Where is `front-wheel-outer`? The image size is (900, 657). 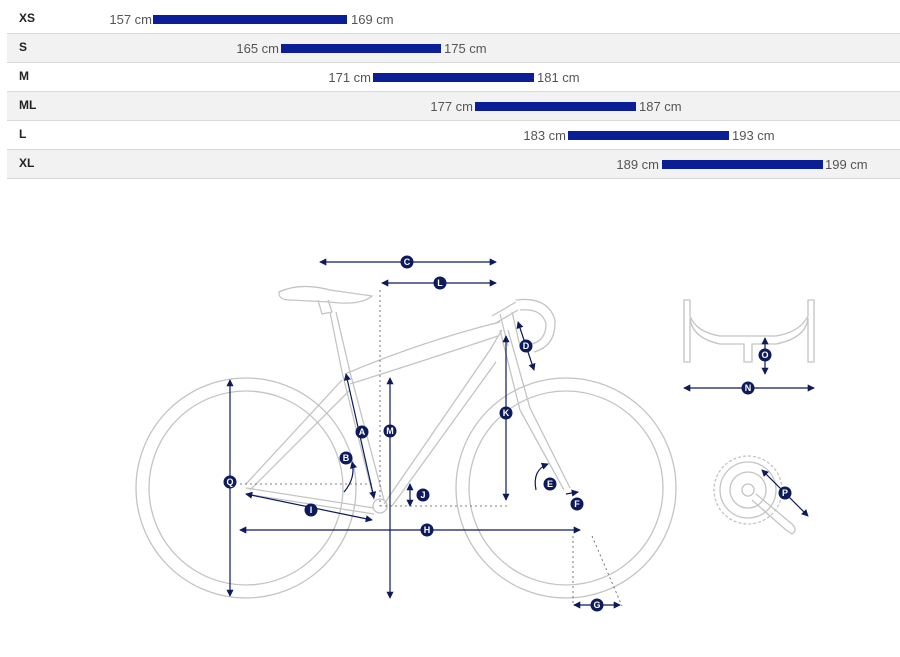
front-wheel-outer is located at coordinates (566, 488).